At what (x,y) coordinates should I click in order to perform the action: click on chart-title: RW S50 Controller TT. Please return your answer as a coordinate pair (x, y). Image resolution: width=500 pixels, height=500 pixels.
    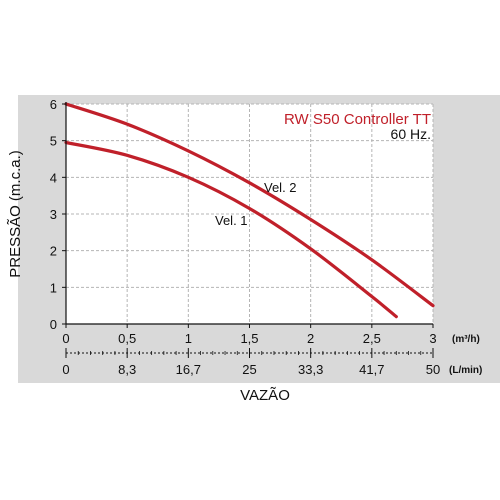
    Looking at the image, I should click on (357, 119).